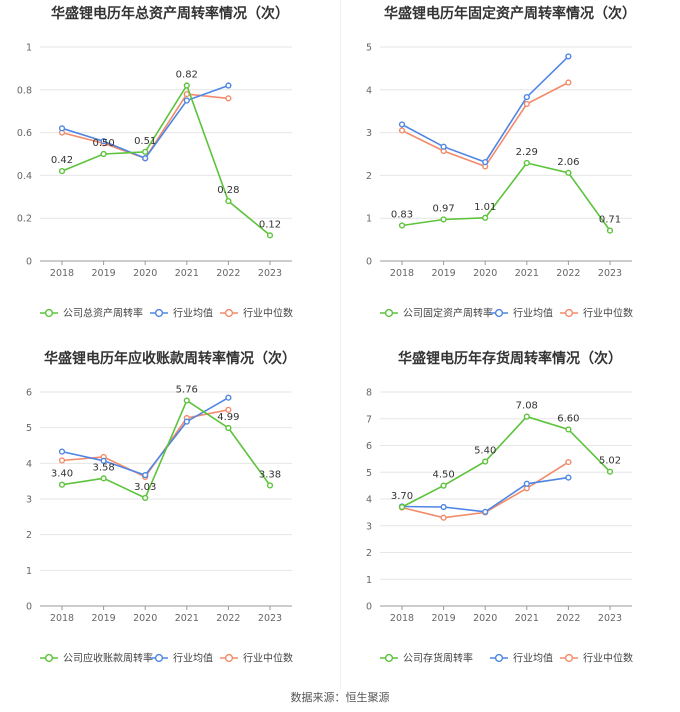 The width and height of the screenshot is (680, 712). What do you see at coordinates (166, 449) in the screenshot?
I see `series-line-company` at bounding box center [166, 449].